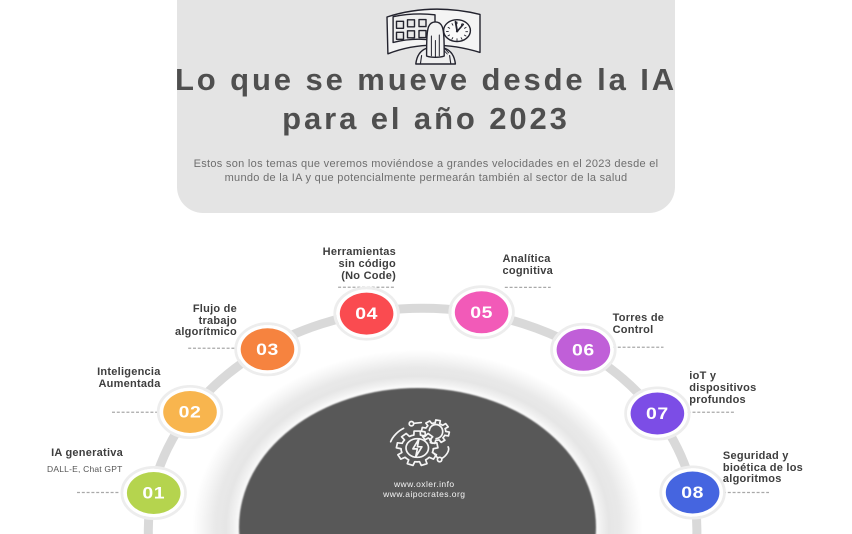 This screenshot has width=852, height=534. What do you see at coordinates (583, 350) in the screenshot?
I see `svg-text: 06` at bounding box center [583, 350].